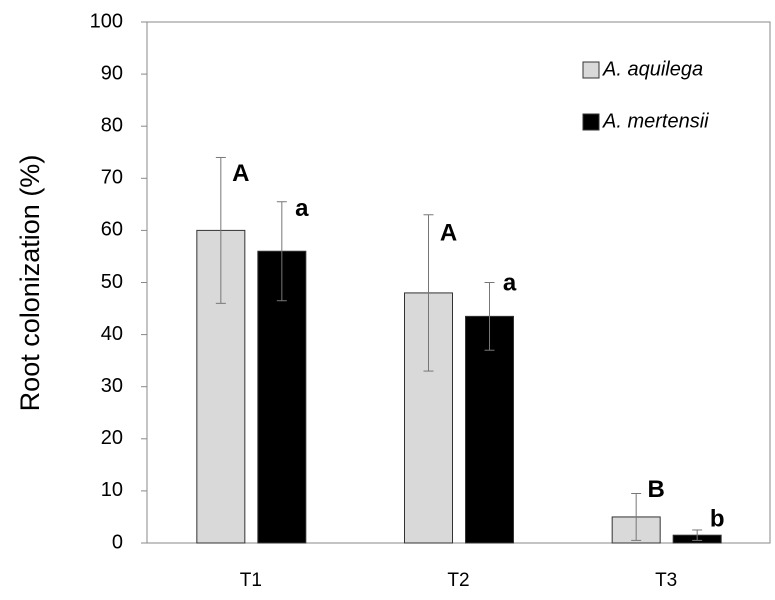 Image resolution: width=775 pixels, height=600 pixels. Describe the element at coordinates (112, 178) in the screenshot. I see `y-tick-label: 70` at that location.